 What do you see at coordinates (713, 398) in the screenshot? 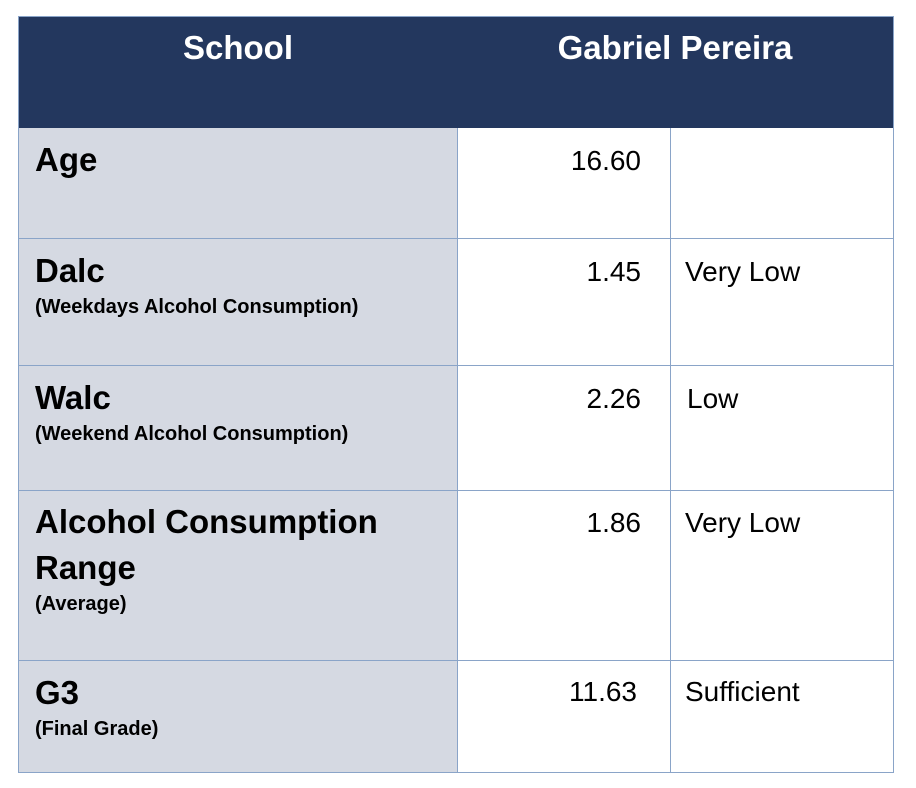
I see `row-level: Low` at bounding box center [713, 398].